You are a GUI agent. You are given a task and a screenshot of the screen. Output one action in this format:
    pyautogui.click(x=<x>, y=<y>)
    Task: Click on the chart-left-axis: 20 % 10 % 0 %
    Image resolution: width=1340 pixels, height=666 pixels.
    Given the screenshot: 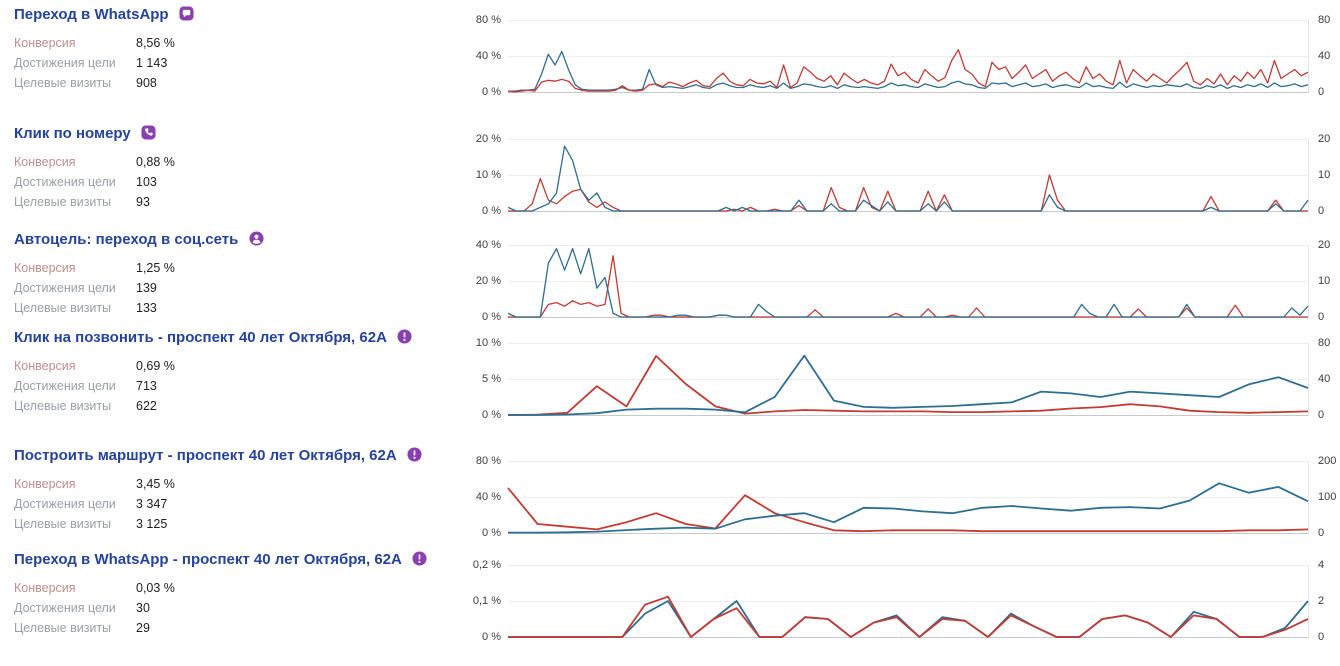 What is the action you would take?
    pyautogui.click(x=488, y=175)
    